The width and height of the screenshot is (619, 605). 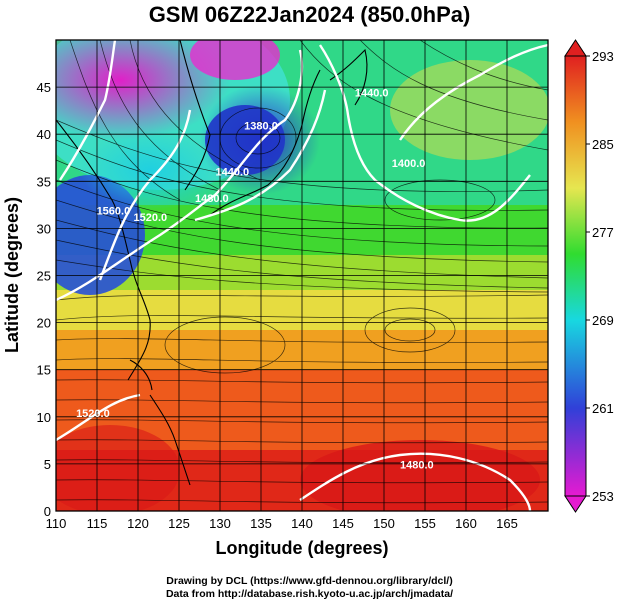 I want to click on y-tick-label: 40, so click(x=44, y=134).